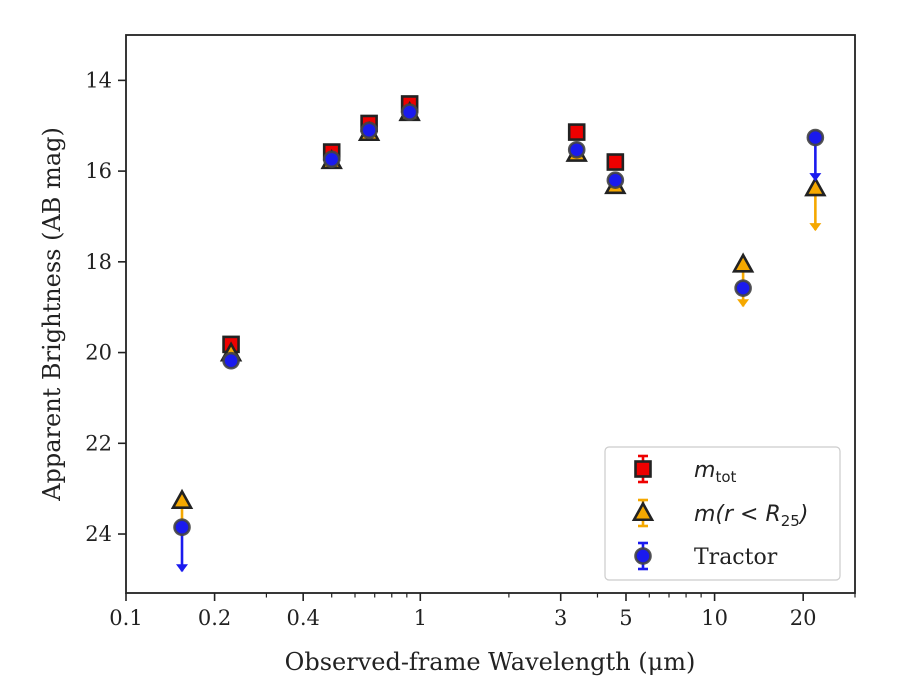 The image size is (900, 700). Describe the element at coordinates (98, 353) in the screenshot. I see `y-tick-label: 20` at that location.